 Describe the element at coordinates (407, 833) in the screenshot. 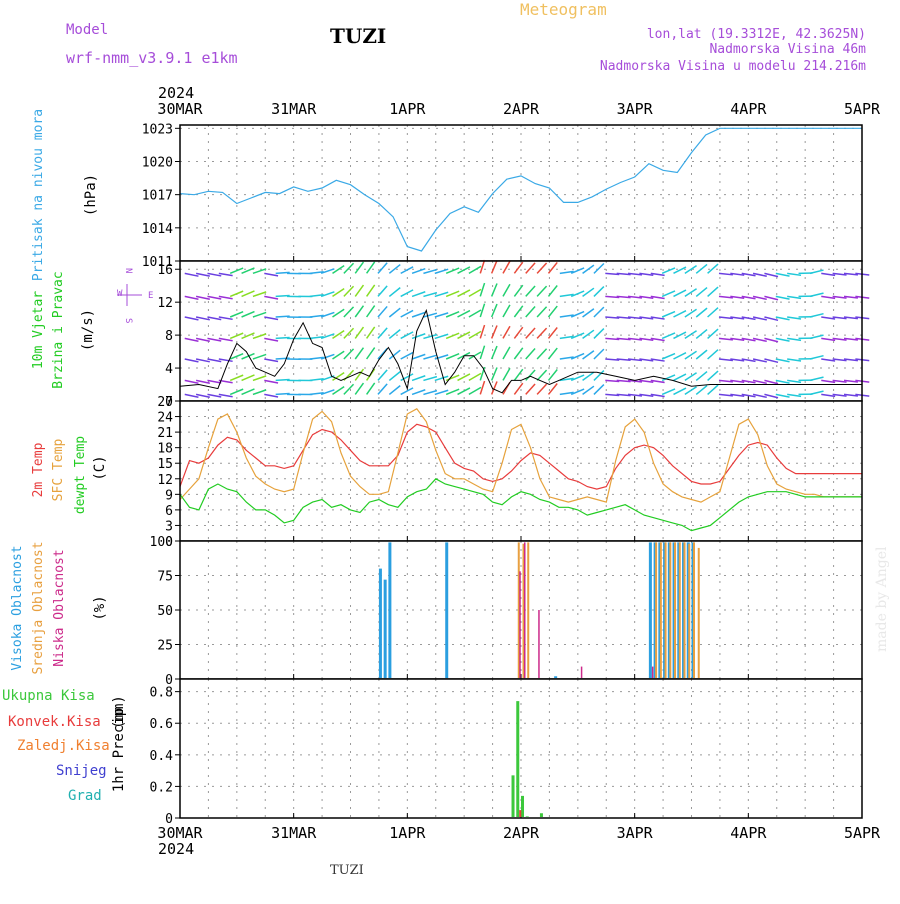

I see `bottom-date-label: 1APR` at that location.